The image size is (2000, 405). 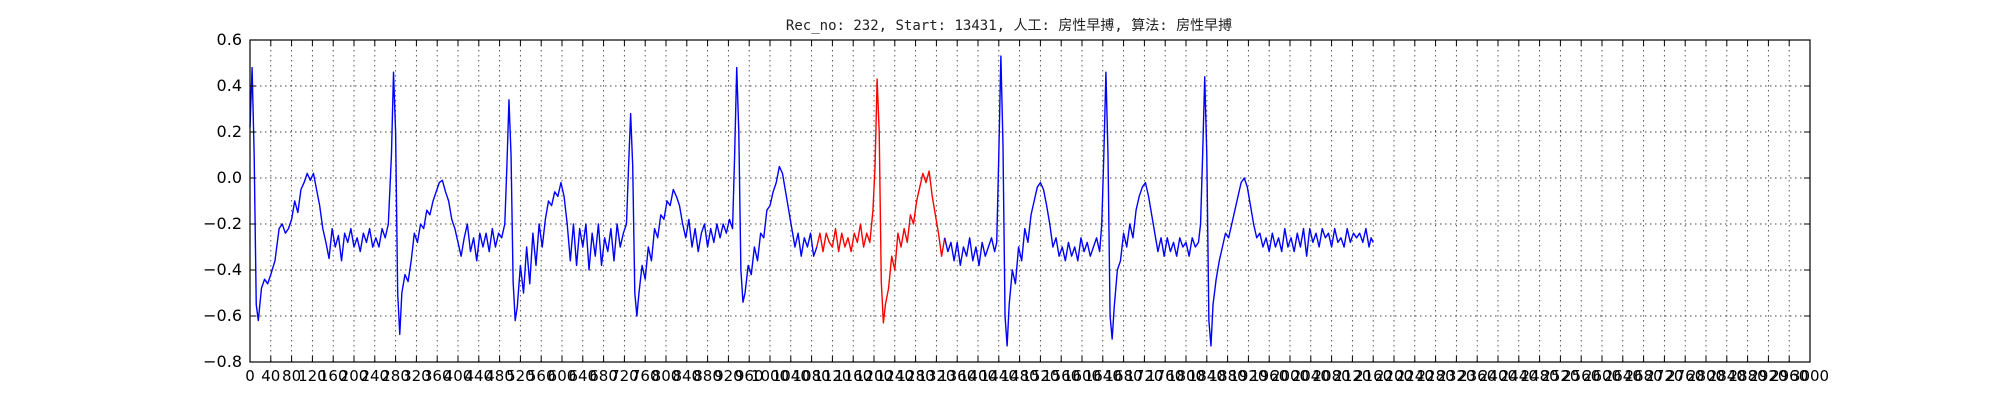 What do you see at coordinates (250, 376) in the screenshot?
I see `x-tick-label: 0` at bounding box center [250, 376].